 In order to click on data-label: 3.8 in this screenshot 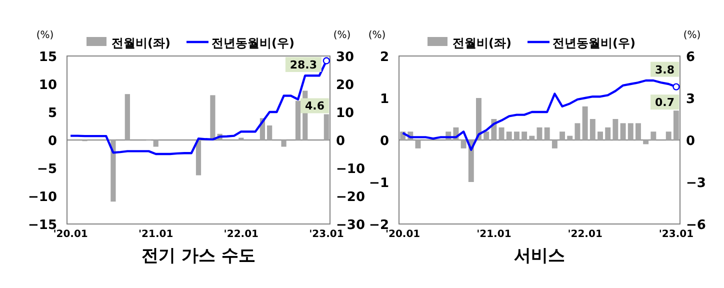, I will do `click(664, 69)`.